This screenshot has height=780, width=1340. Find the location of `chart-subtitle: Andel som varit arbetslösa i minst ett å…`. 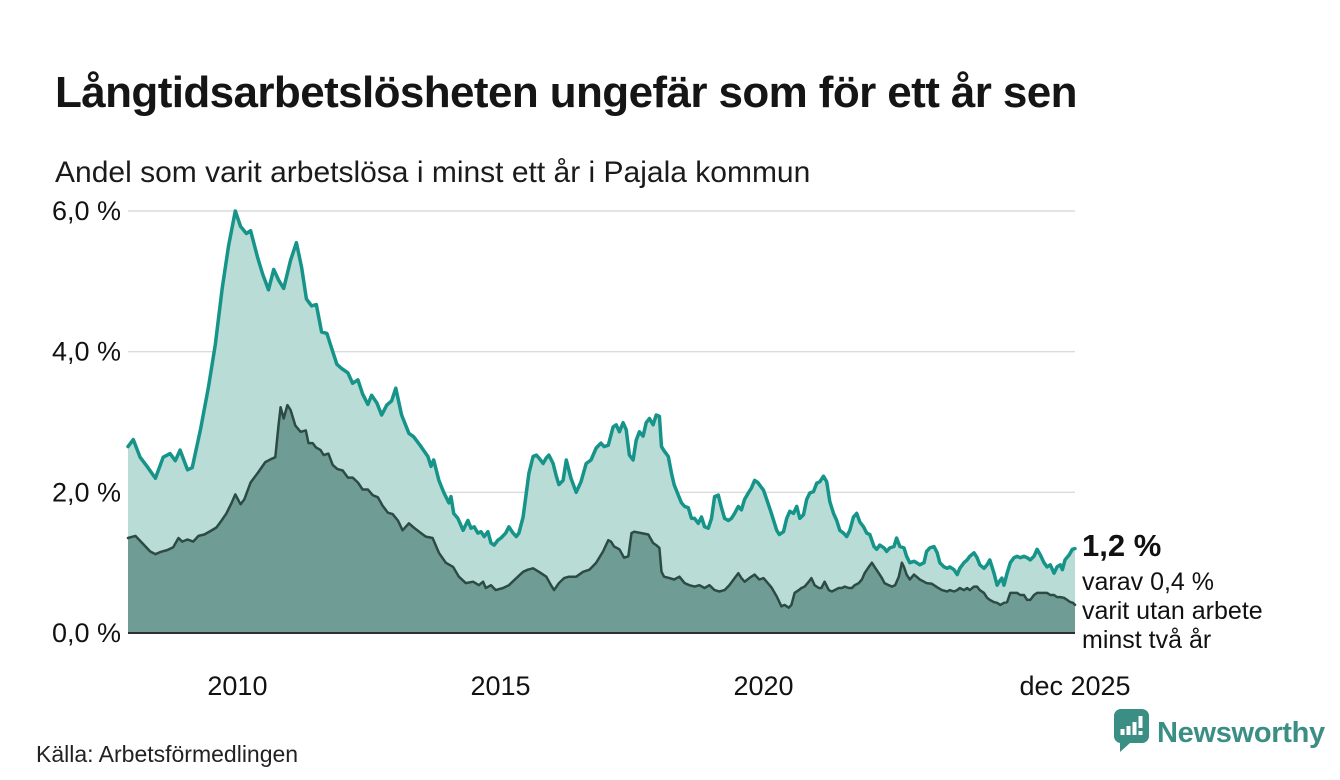

chart-subtitle: Andel som varit arbetslösa i minst ett å… is located at coordinates (433, 172).